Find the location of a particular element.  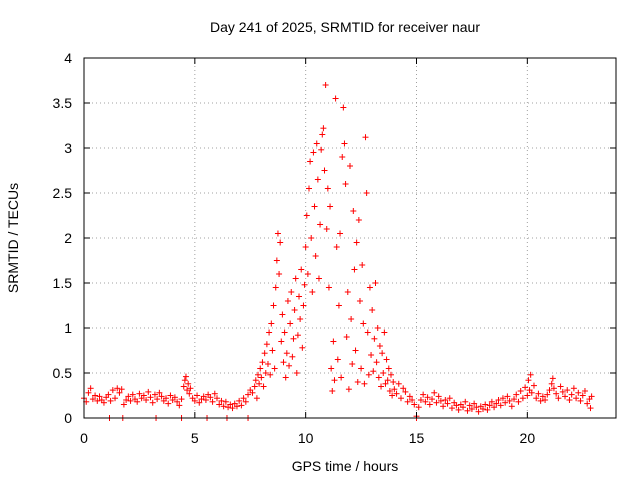

y-tick-label: 3 is located at coordinates (68, 148).